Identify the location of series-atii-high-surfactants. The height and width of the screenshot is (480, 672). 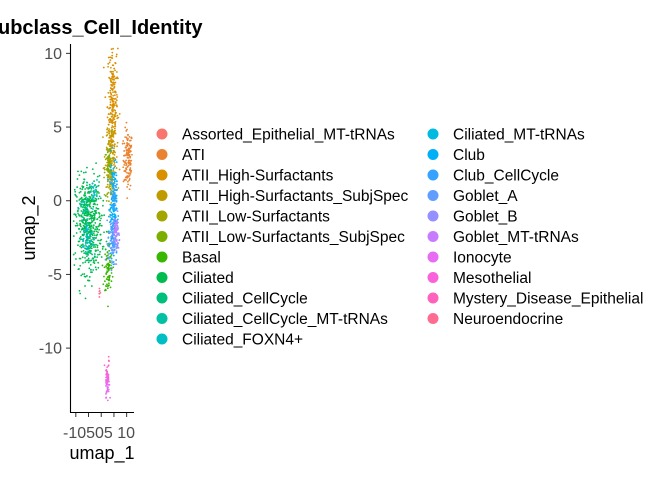
(111, 131).